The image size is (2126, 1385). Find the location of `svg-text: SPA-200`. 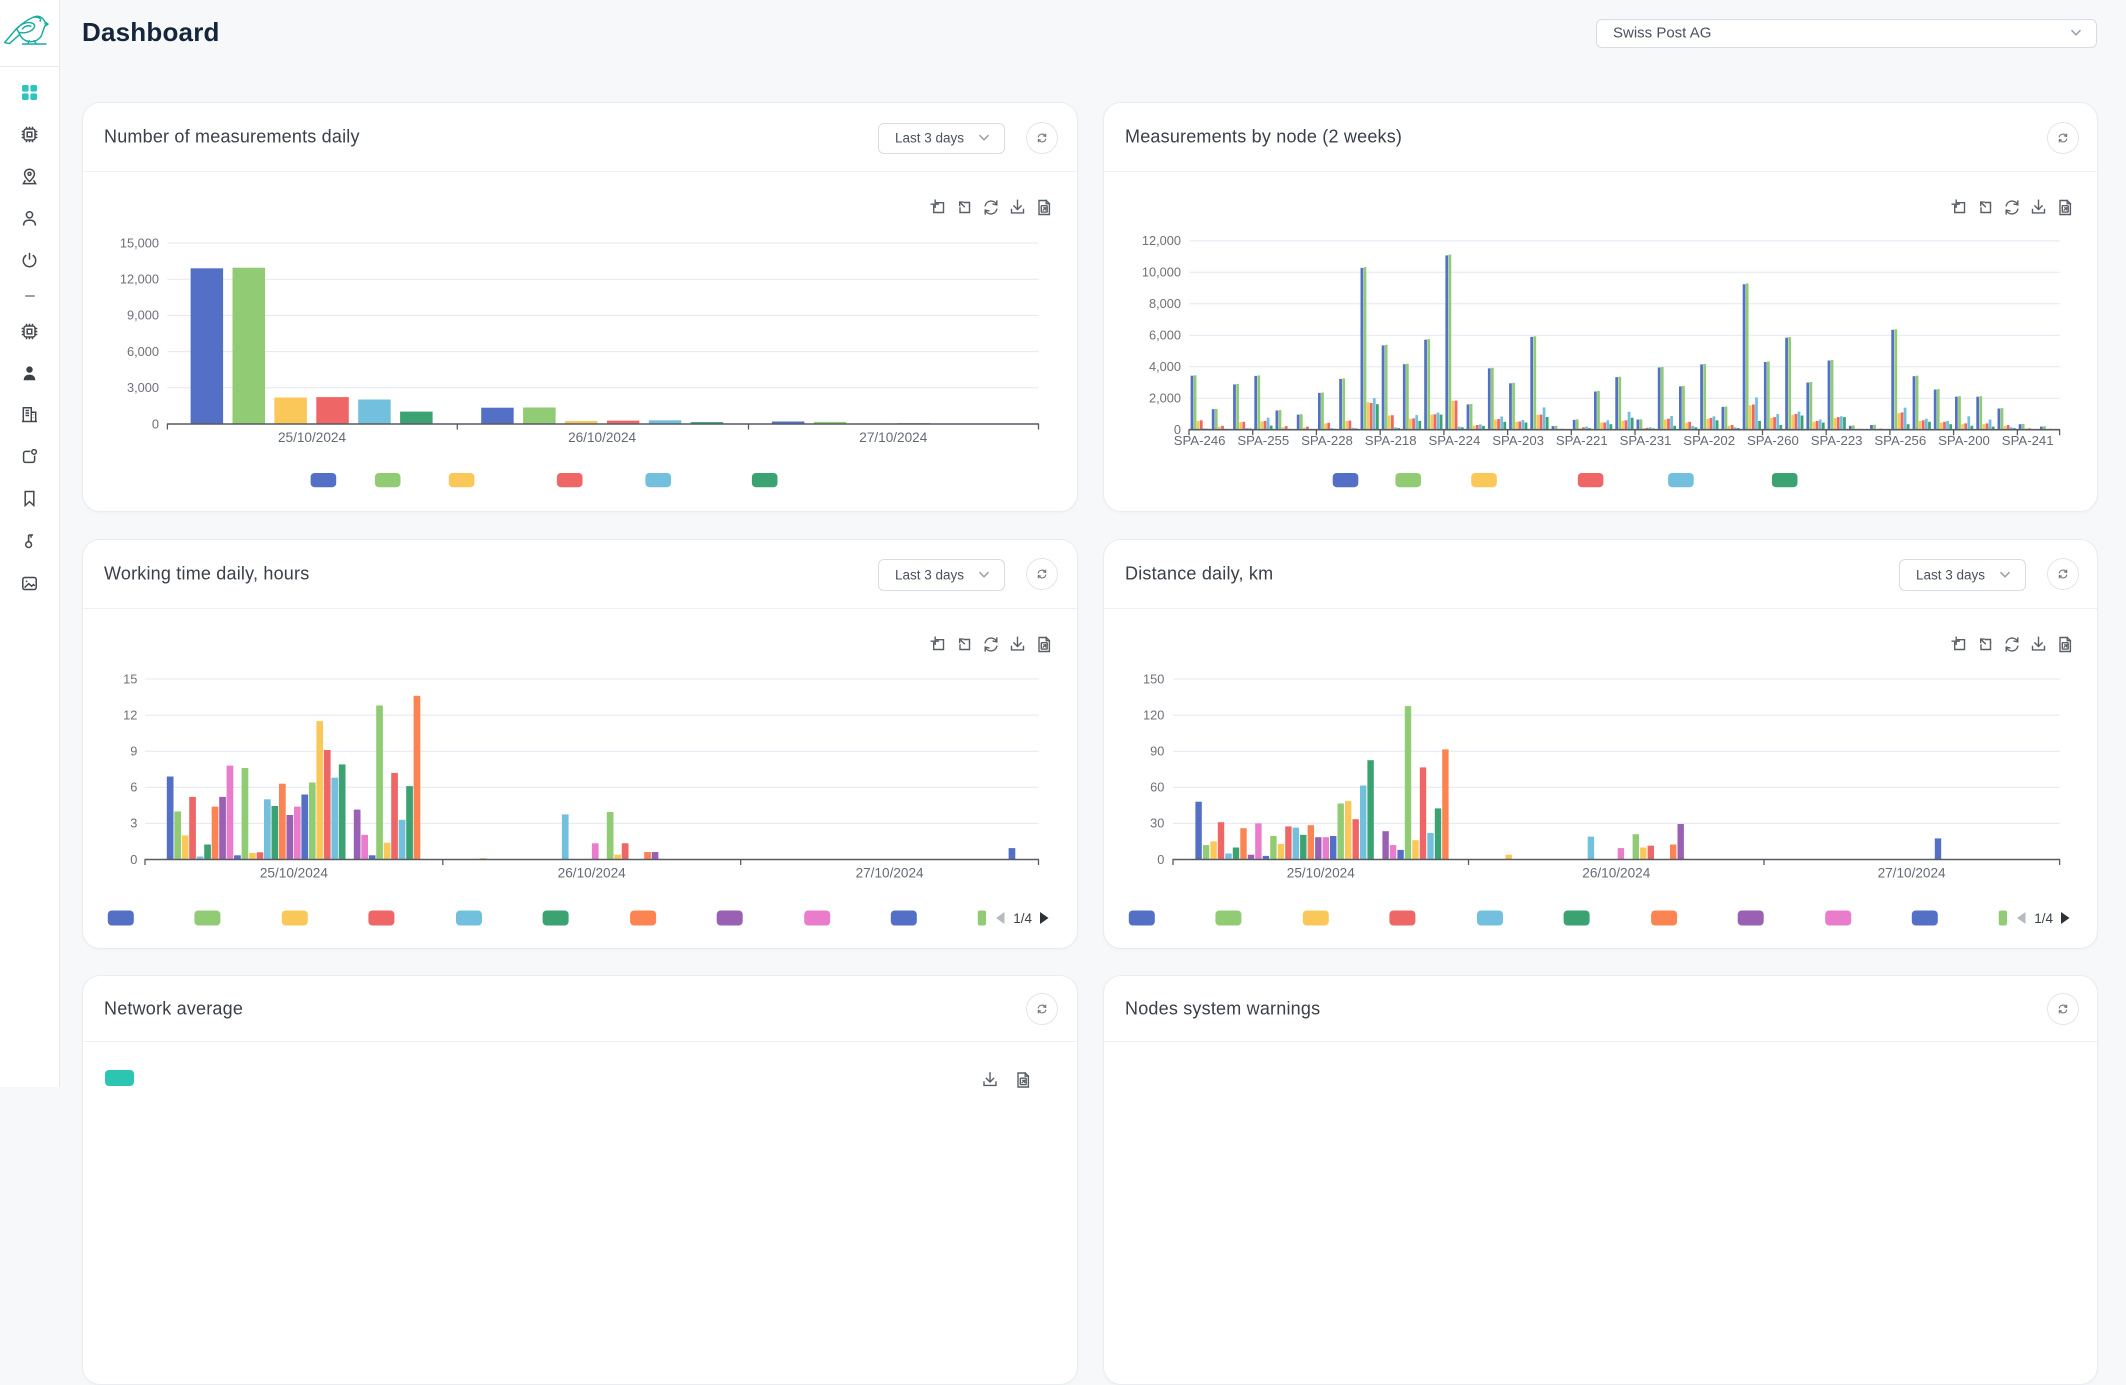

svg-text: SPA-200 is located at coordinates (1964, 440).